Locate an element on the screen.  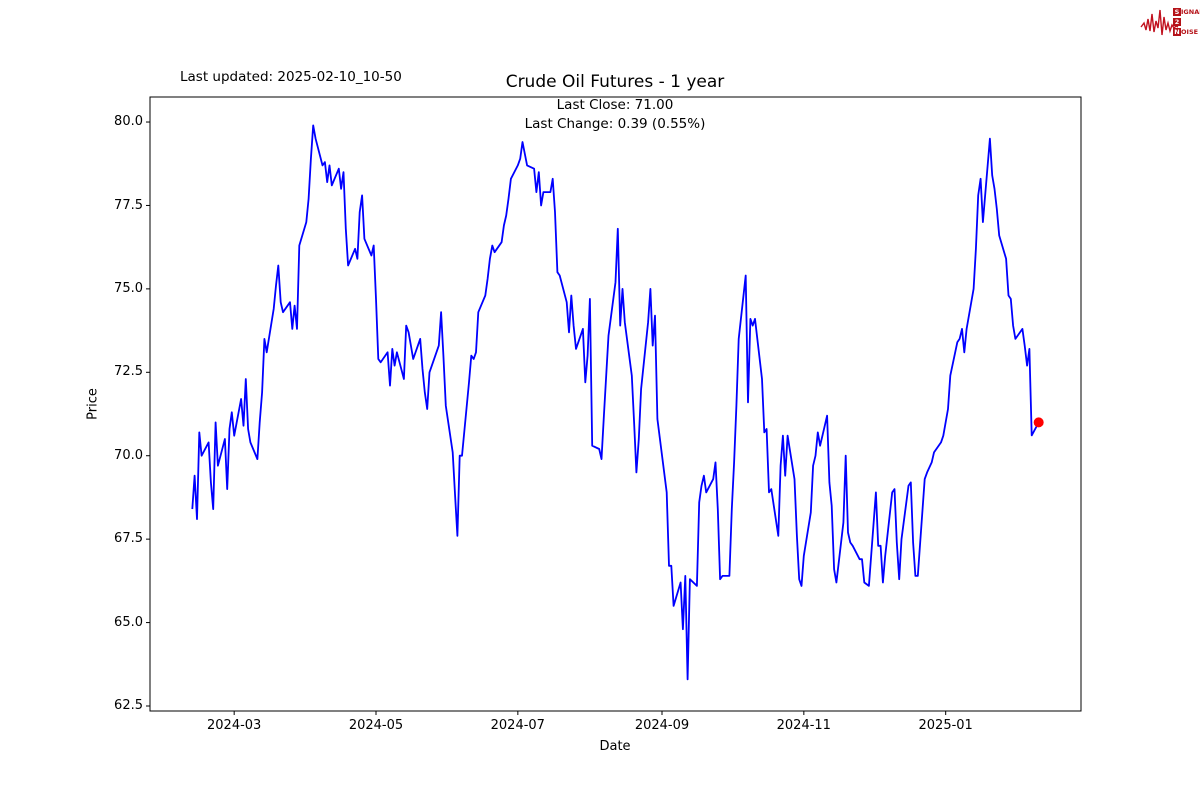
y-tick-label: 75.0 is located at coordinates (128, 288).